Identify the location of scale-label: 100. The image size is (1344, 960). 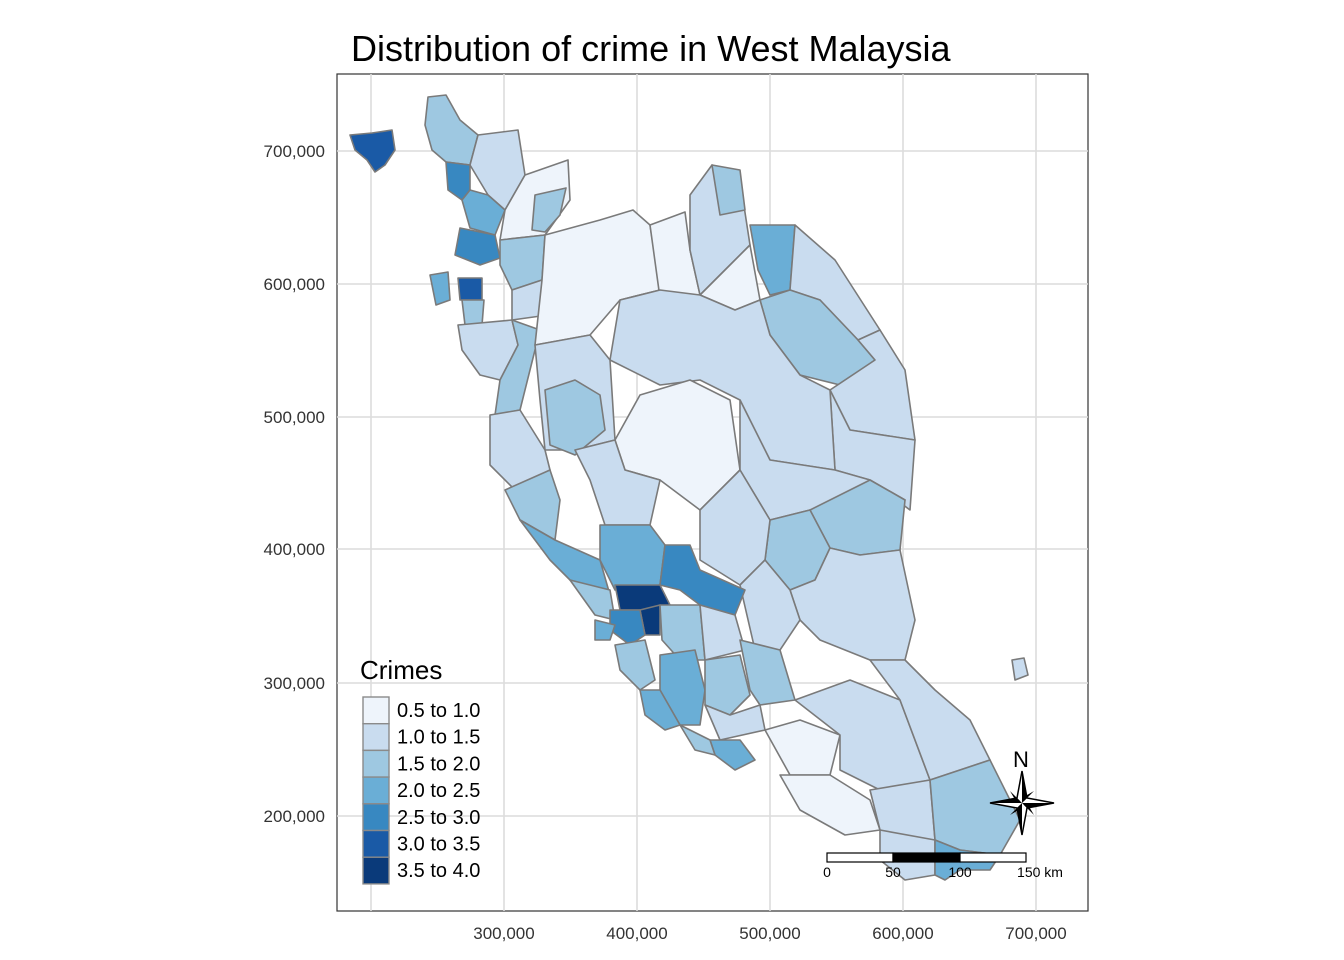
(960, 872).